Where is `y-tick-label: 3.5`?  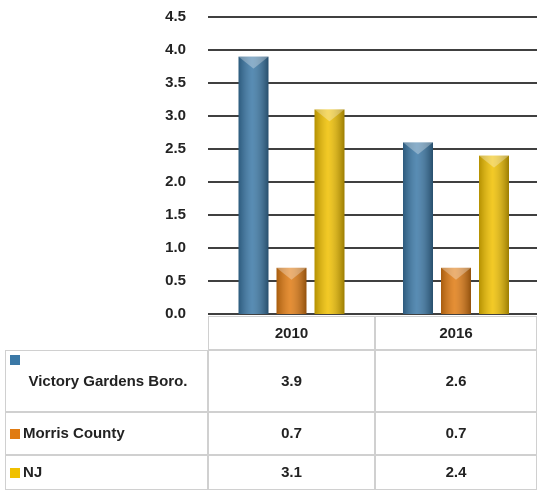
y-tick-label: 3.5 is located at coordinates (175, 82).